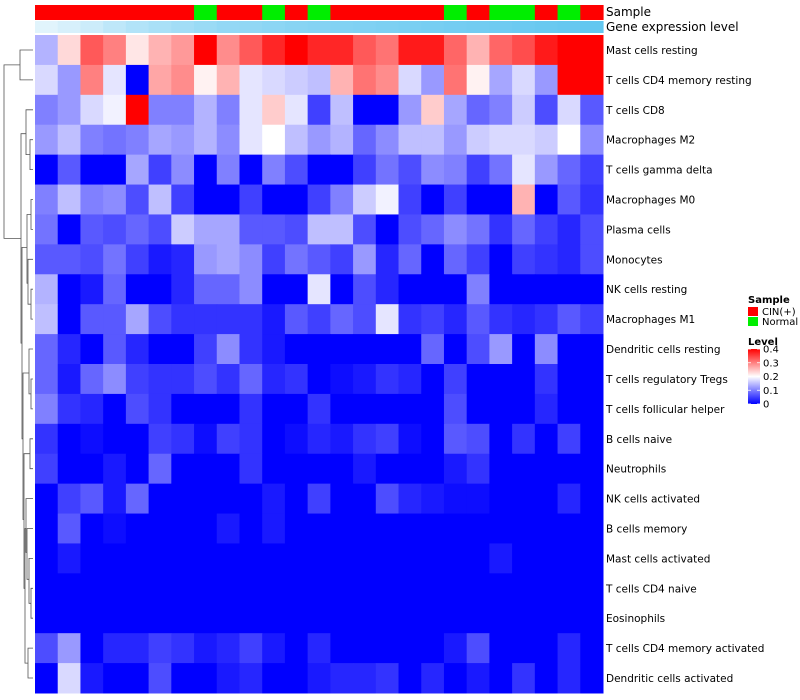  What do you see at coordinates (652, 51) in the screenshot?
I see `row-label: Mast cells resting` at bounding box center [652, 51].